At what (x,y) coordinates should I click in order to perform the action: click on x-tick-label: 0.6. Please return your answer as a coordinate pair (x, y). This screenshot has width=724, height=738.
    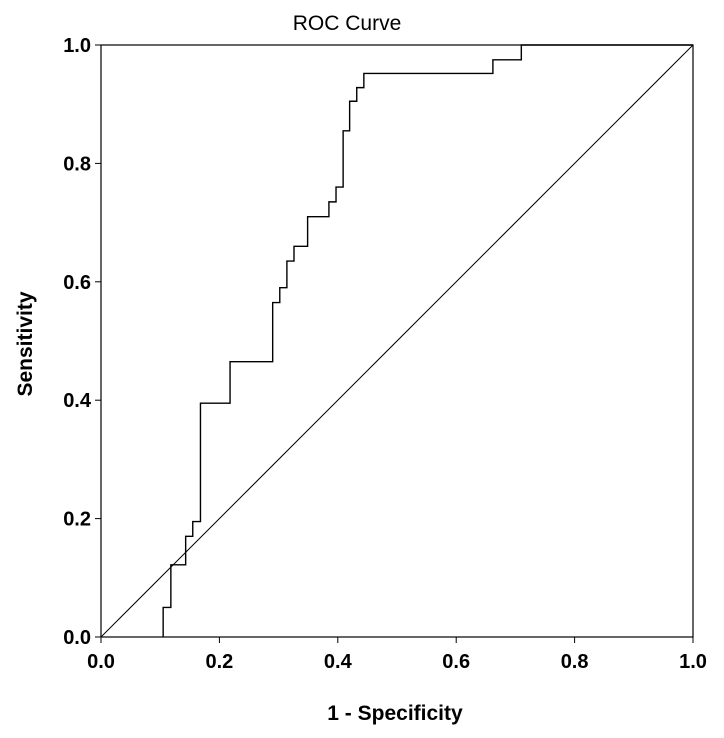
    Looking at the image, I should click on (456, 662).